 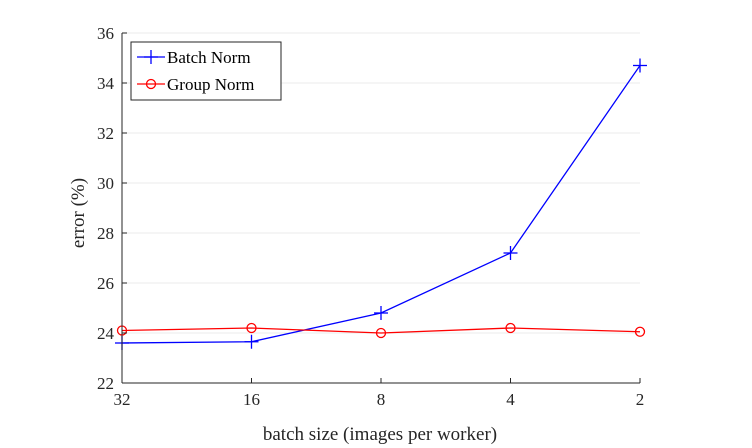 What do you see at coordinates (380, 434) in the screenshot?
I see `x-axis-label: batch size (images per worker)` at bounding box center [380, 434].